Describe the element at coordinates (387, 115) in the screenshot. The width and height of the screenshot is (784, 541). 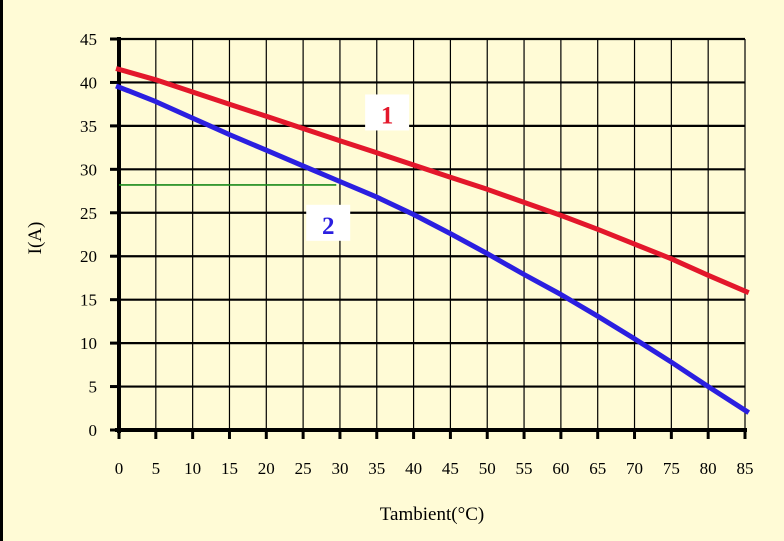
I see `series-label-1: 1` at that location.